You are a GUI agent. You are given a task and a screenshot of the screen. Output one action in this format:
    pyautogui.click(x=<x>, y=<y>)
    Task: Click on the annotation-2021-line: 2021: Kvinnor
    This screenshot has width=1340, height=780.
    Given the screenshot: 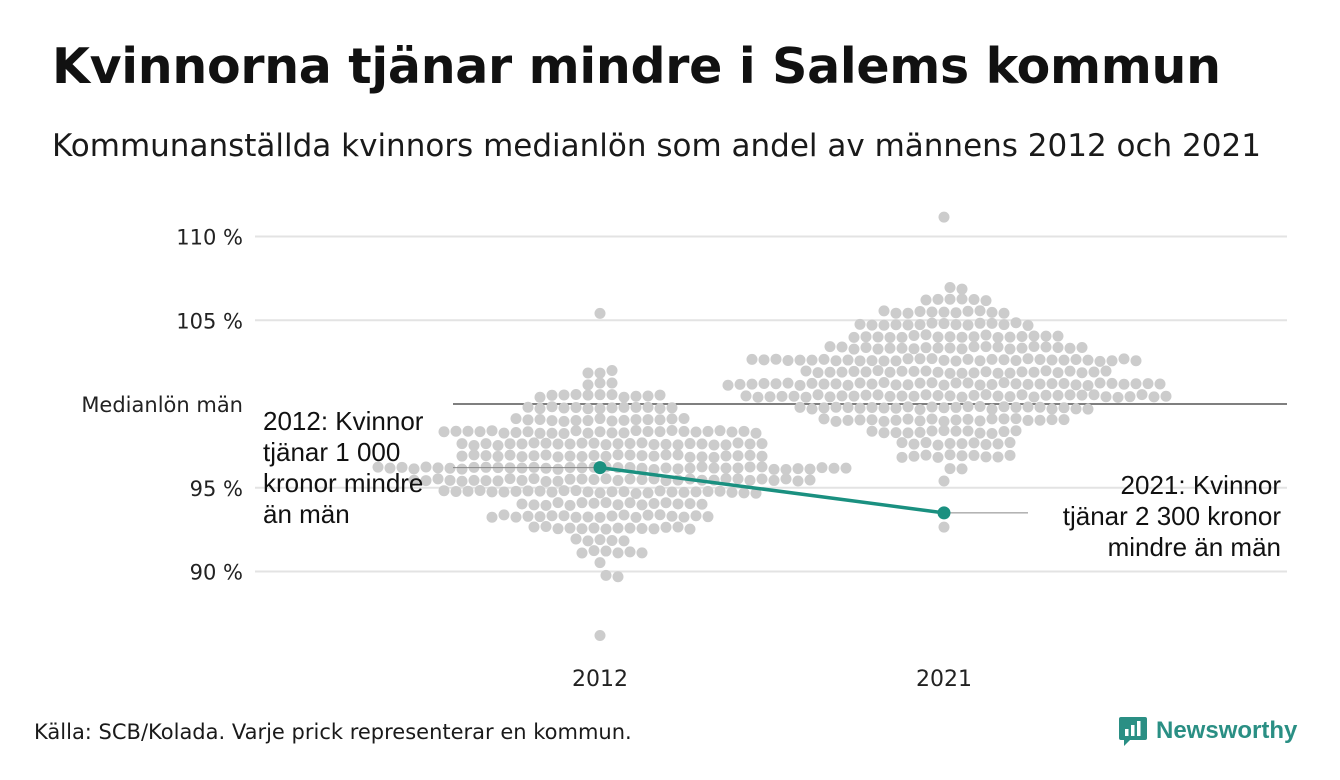 What is the action you would take?
    pyautogui.click(x=1201, y=485)
    